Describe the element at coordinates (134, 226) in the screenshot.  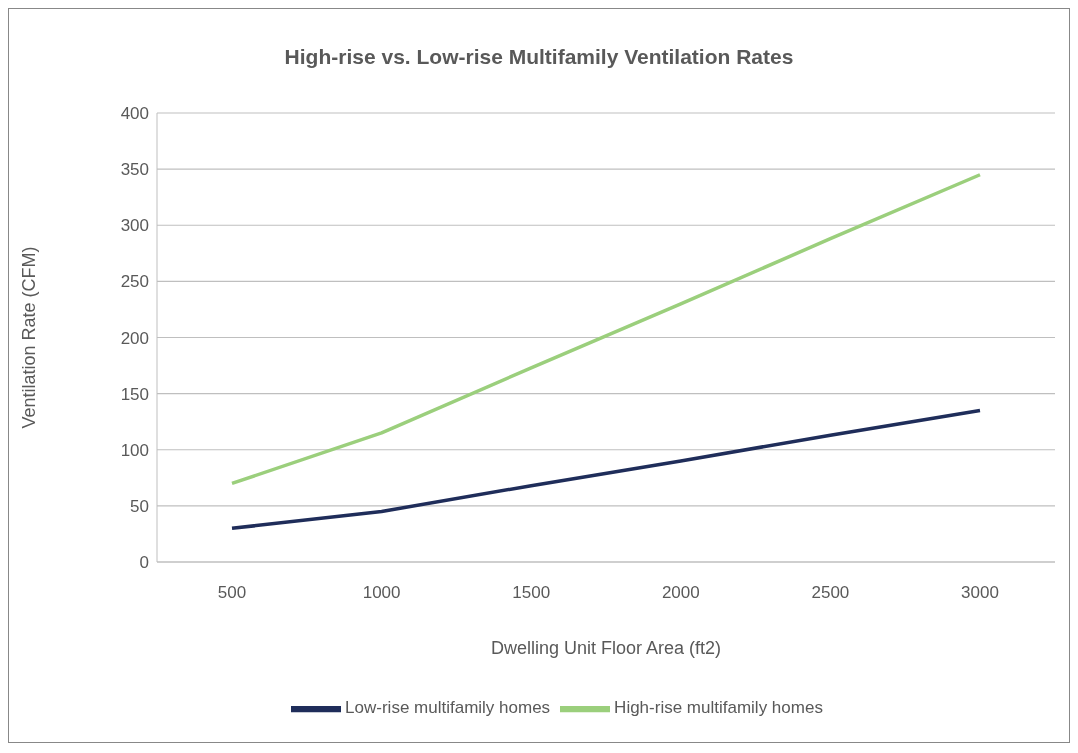
I see `y-tick-label: 300` at that location.